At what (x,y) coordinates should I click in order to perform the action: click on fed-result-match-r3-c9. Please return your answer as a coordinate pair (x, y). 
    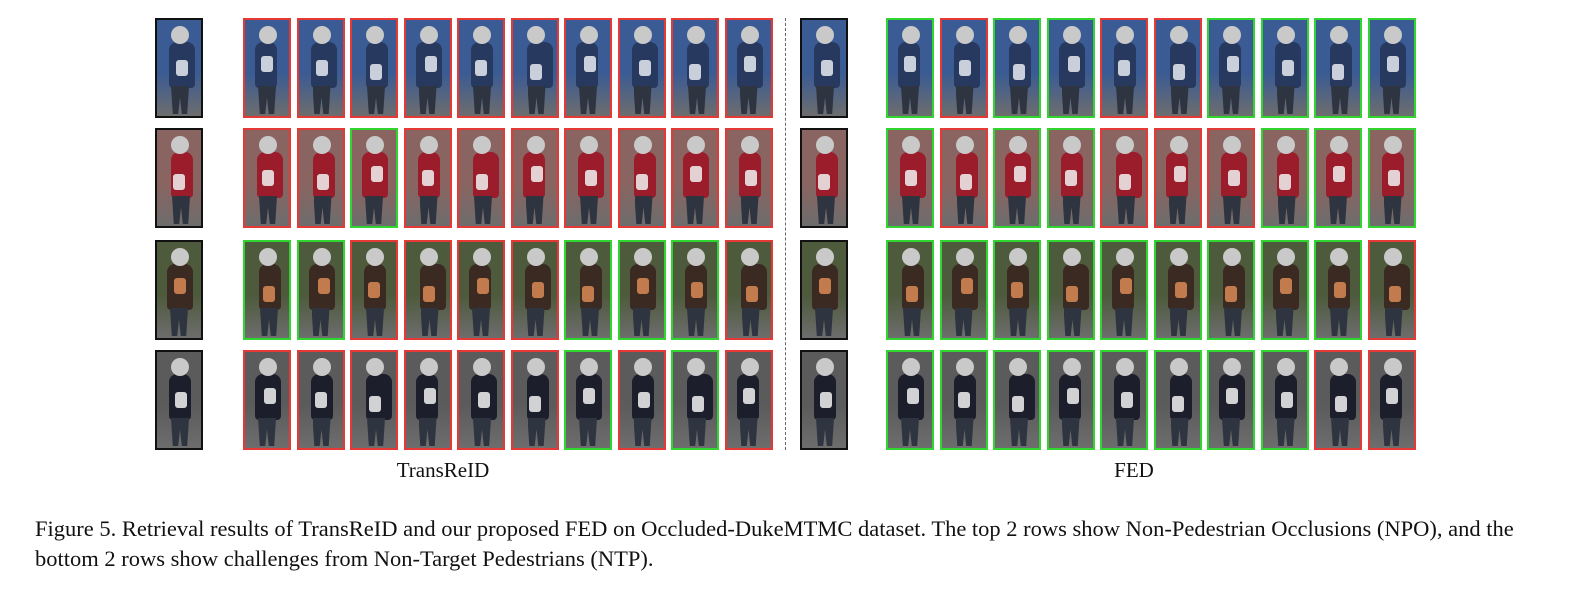
    Looking at the image, I should click on (1338, 290).